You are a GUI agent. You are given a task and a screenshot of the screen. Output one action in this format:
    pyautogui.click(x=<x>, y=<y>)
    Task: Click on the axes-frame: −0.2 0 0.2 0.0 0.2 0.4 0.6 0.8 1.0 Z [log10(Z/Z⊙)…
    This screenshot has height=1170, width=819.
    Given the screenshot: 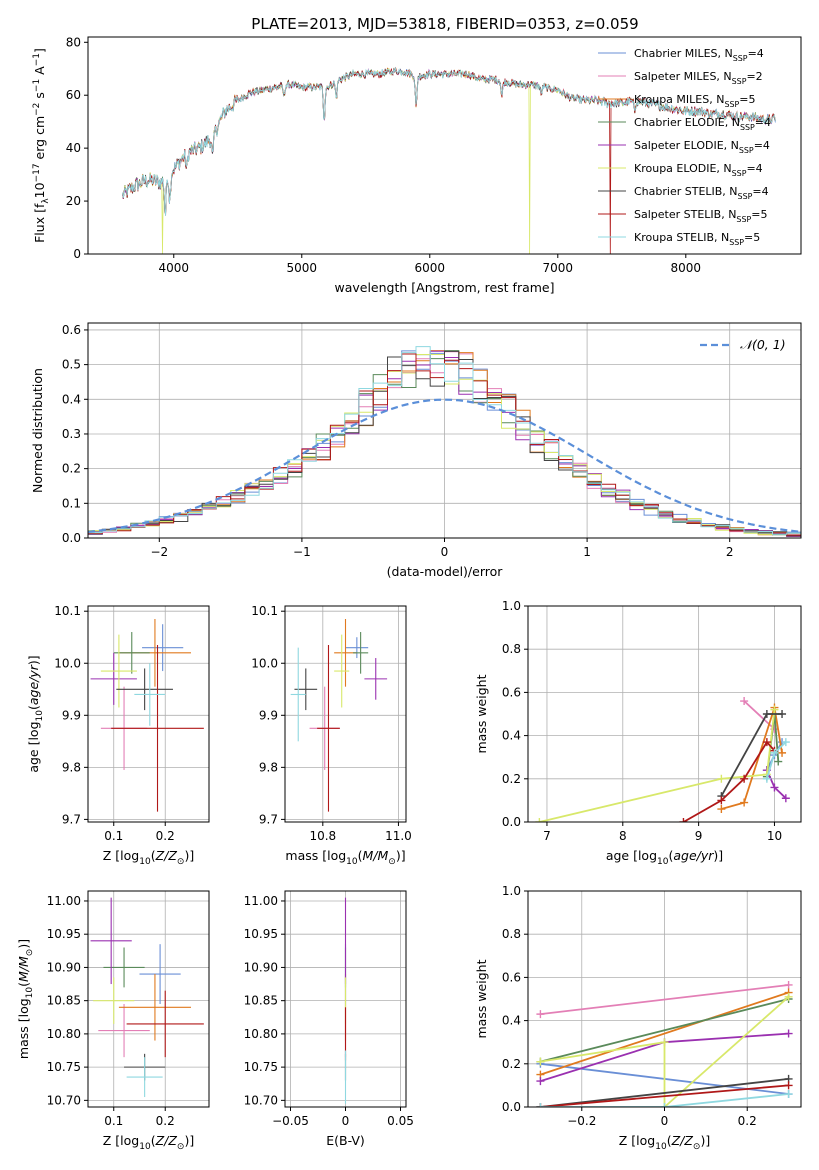 What is the action you would take?
    pyautogui.click(x=638, y=1018)
    